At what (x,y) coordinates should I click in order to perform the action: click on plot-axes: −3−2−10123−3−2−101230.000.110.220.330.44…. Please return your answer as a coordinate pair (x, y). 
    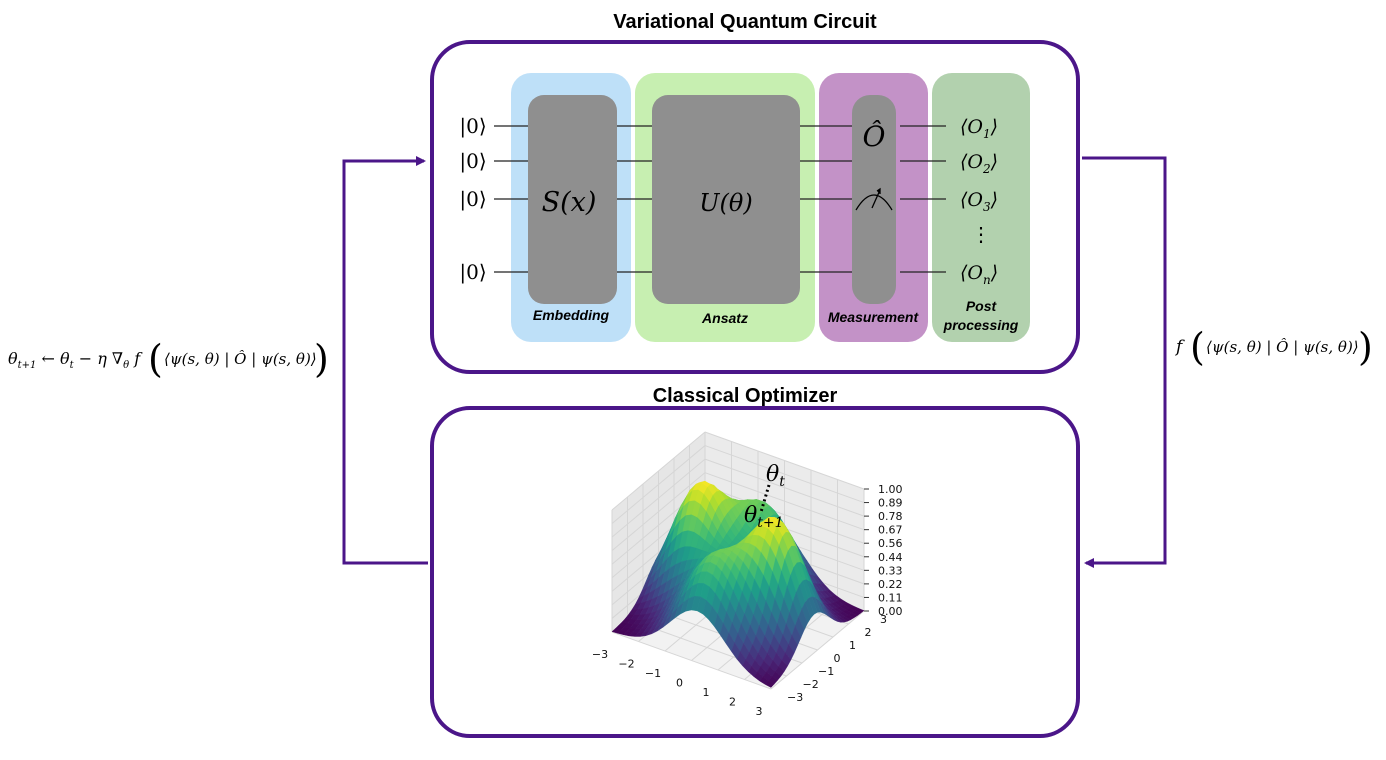
    Looking at the image, I should click on (747, 600).